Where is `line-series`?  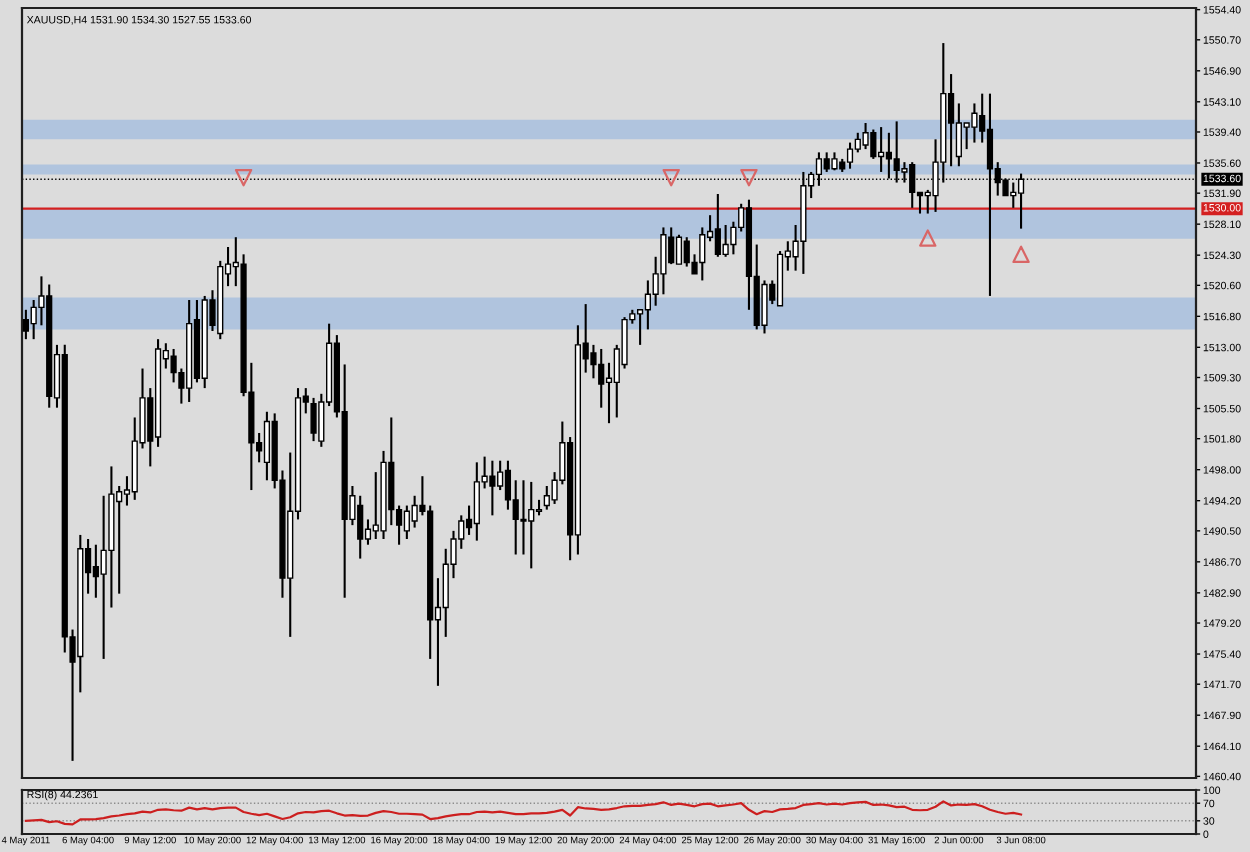 line-series is located at coordinates (523, 813).